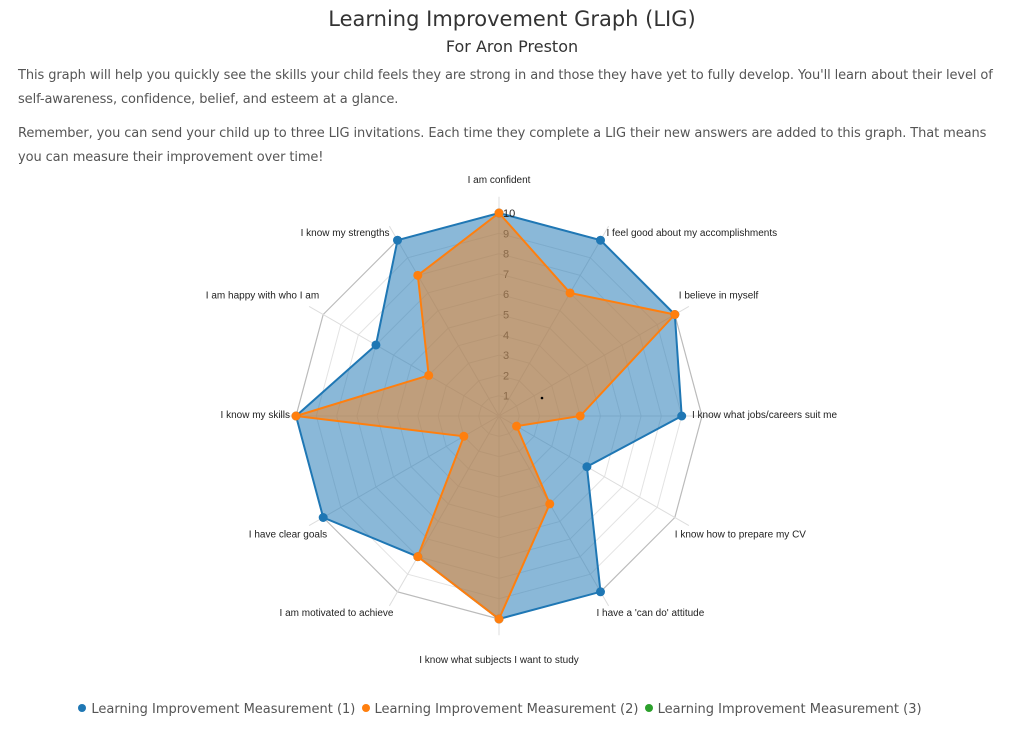  What do you see at coordinates (512, 19) in the screenshot?
I see `page-title: Learning Improvement Graph (LIG)` at bounding box center [512, 19].